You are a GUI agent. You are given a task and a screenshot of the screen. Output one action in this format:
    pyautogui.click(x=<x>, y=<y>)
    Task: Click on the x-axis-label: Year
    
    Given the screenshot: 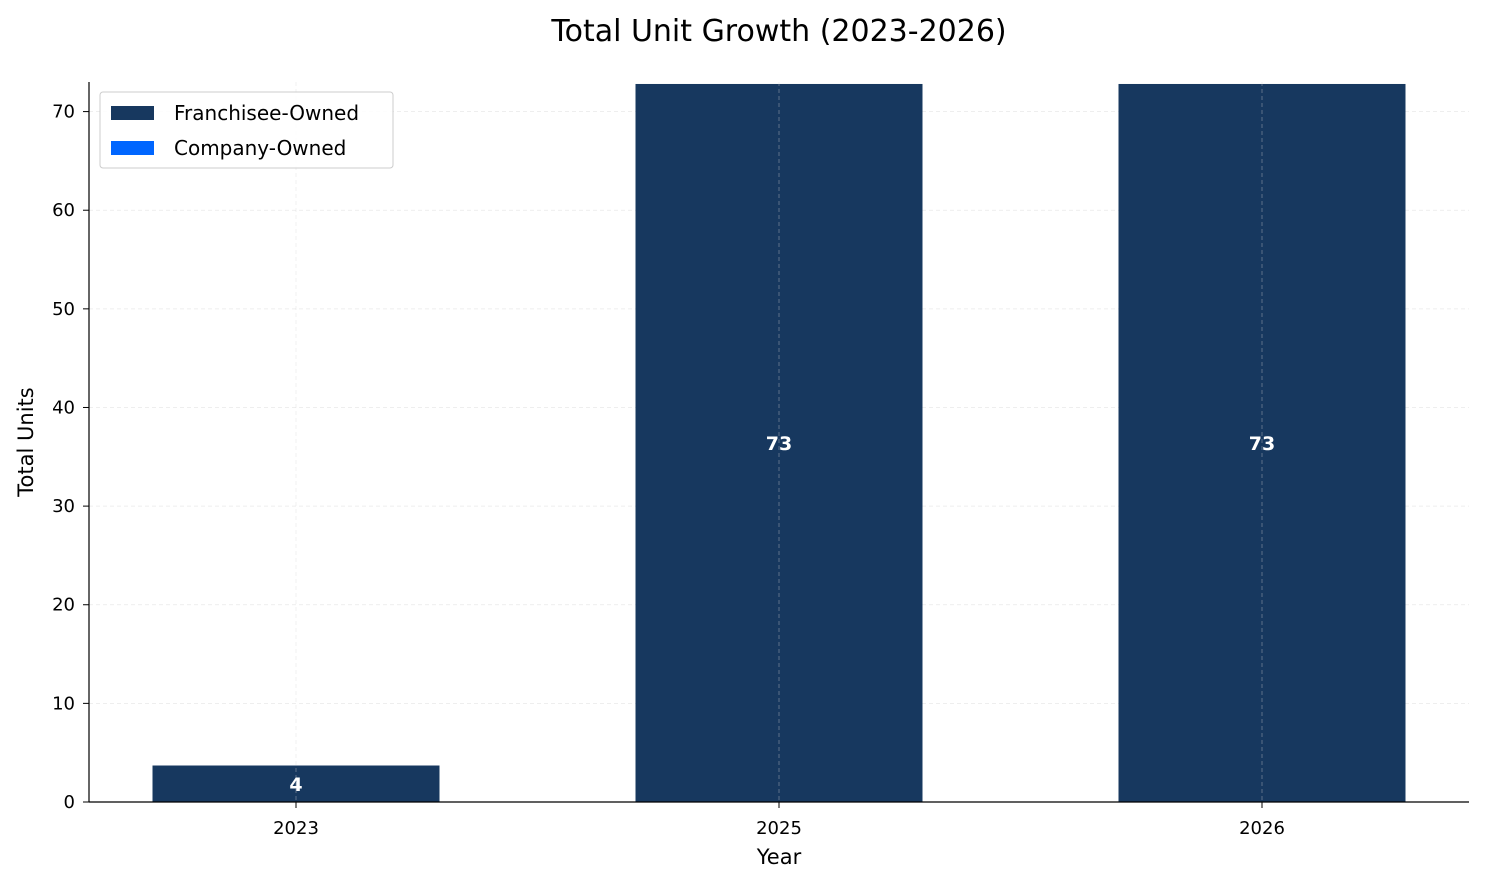 What is the action you would take?
    pyautogui.click(x=779, y=857)
    